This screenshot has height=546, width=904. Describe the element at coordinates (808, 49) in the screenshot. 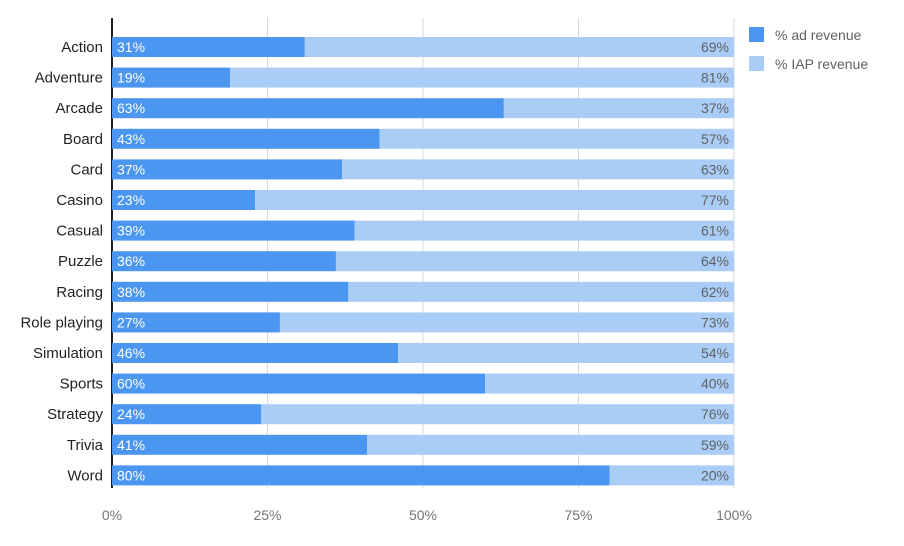

I see `legend: % ad revenue % IAP revenue` at that location.